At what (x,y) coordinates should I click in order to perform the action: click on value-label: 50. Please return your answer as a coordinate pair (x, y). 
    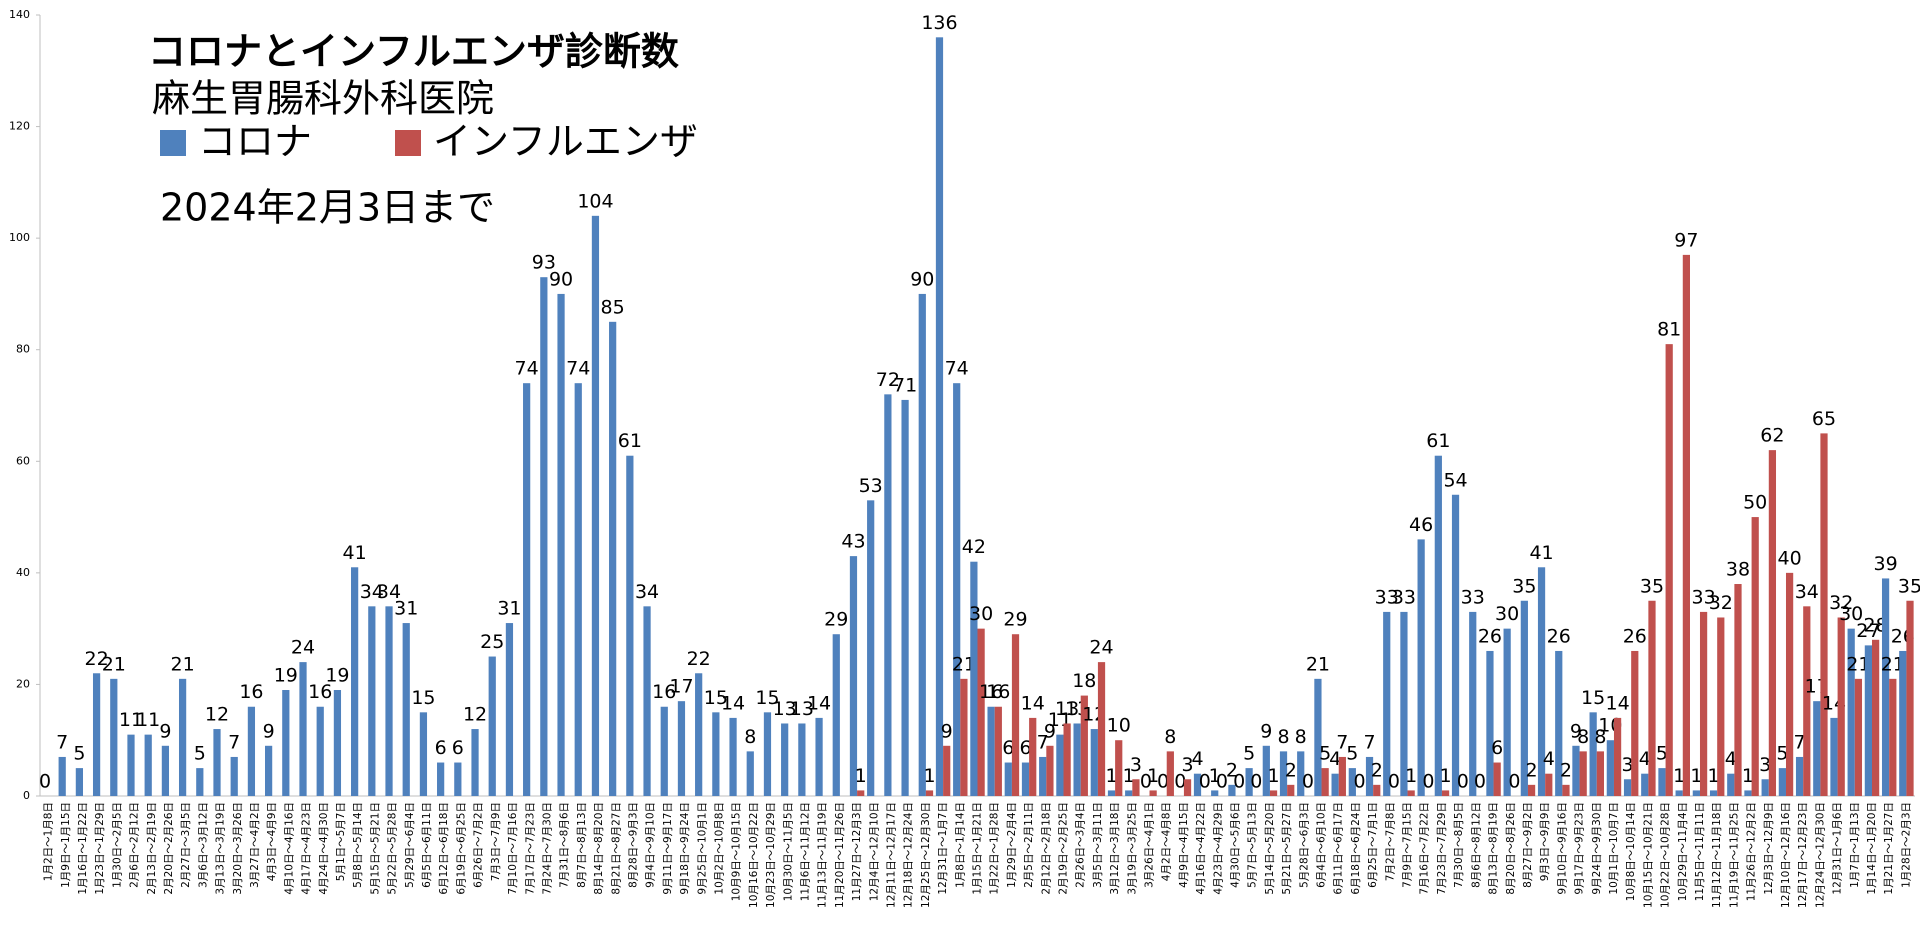
    Looking at the image, I should click on (1755, 503).